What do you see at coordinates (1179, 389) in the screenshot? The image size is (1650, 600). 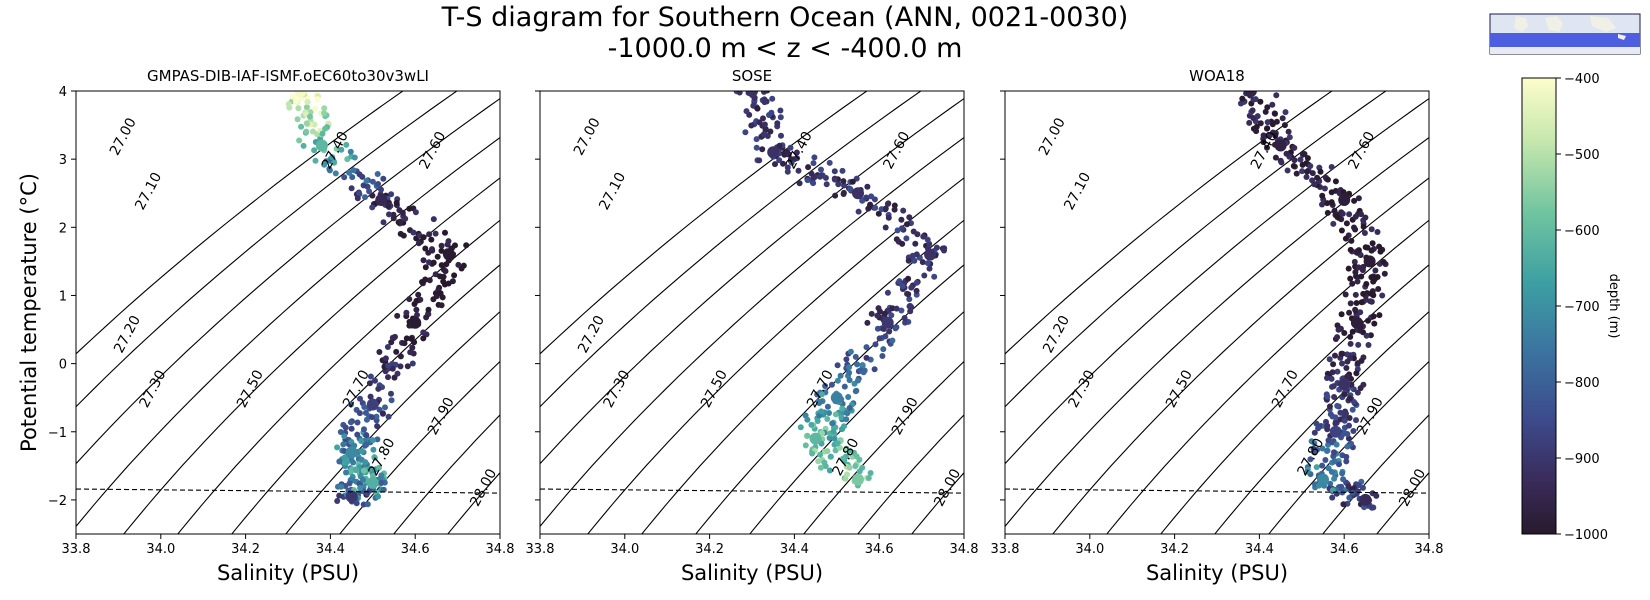 I see `contour-label: 27.50` at bounding box center [1179, 389].